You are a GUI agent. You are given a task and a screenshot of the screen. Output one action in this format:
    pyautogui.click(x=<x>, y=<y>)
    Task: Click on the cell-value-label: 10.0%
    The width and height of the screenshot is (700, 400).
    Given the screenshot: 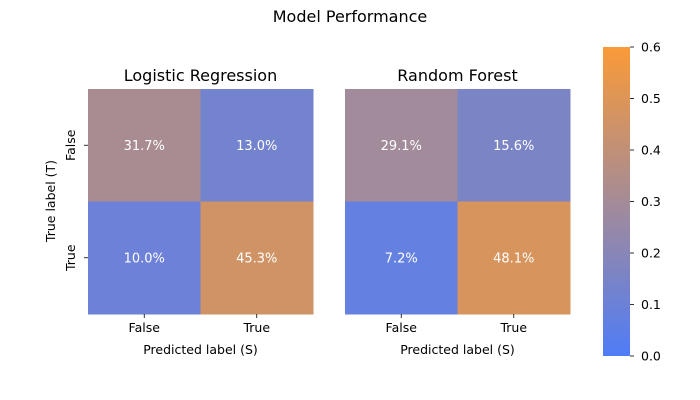 What is the action you would take?
    pyautogui.click(x=144, y=258)
    